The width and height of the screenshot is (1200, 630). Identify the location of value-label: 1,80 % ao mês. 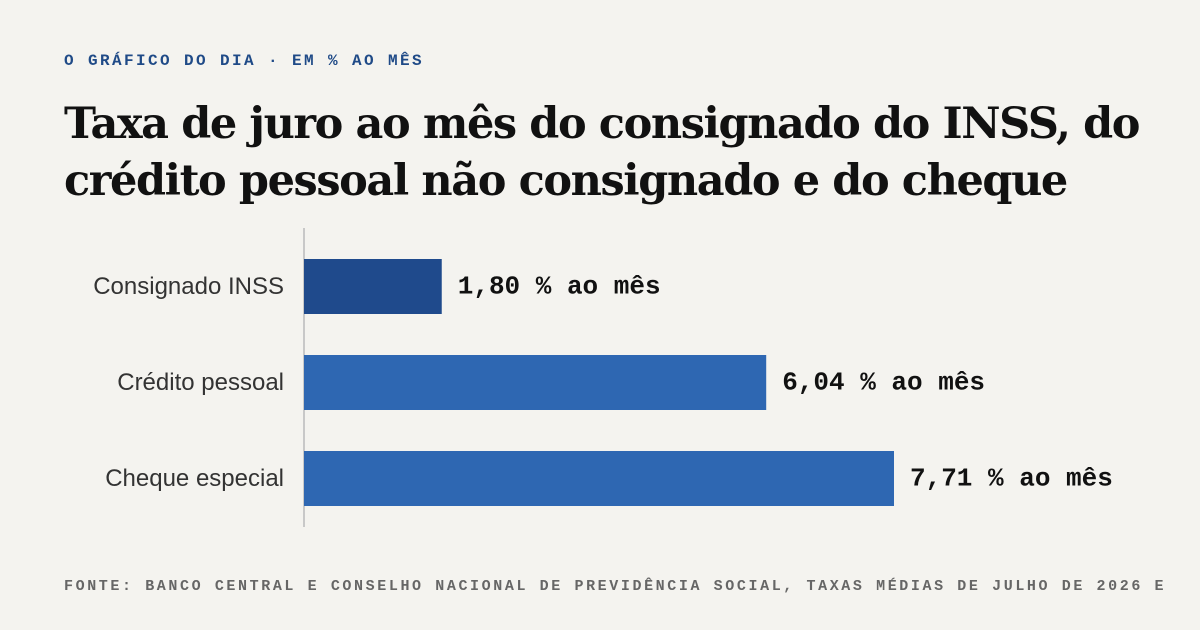
(559, 287).